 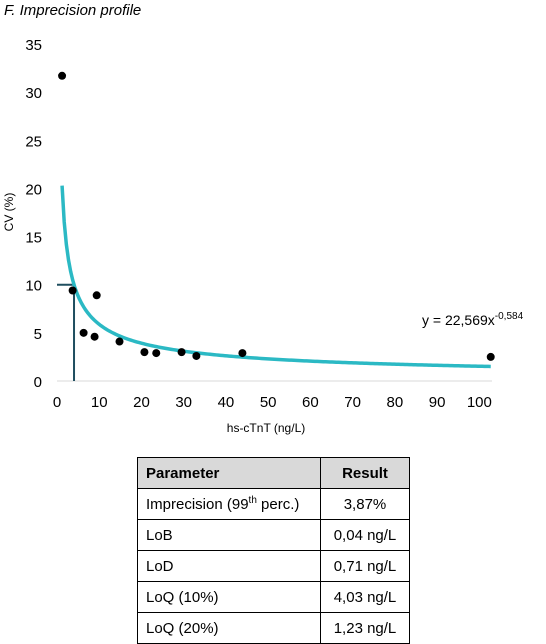 I want to click on x-tick-label: 20, so click(x=141, y=402).